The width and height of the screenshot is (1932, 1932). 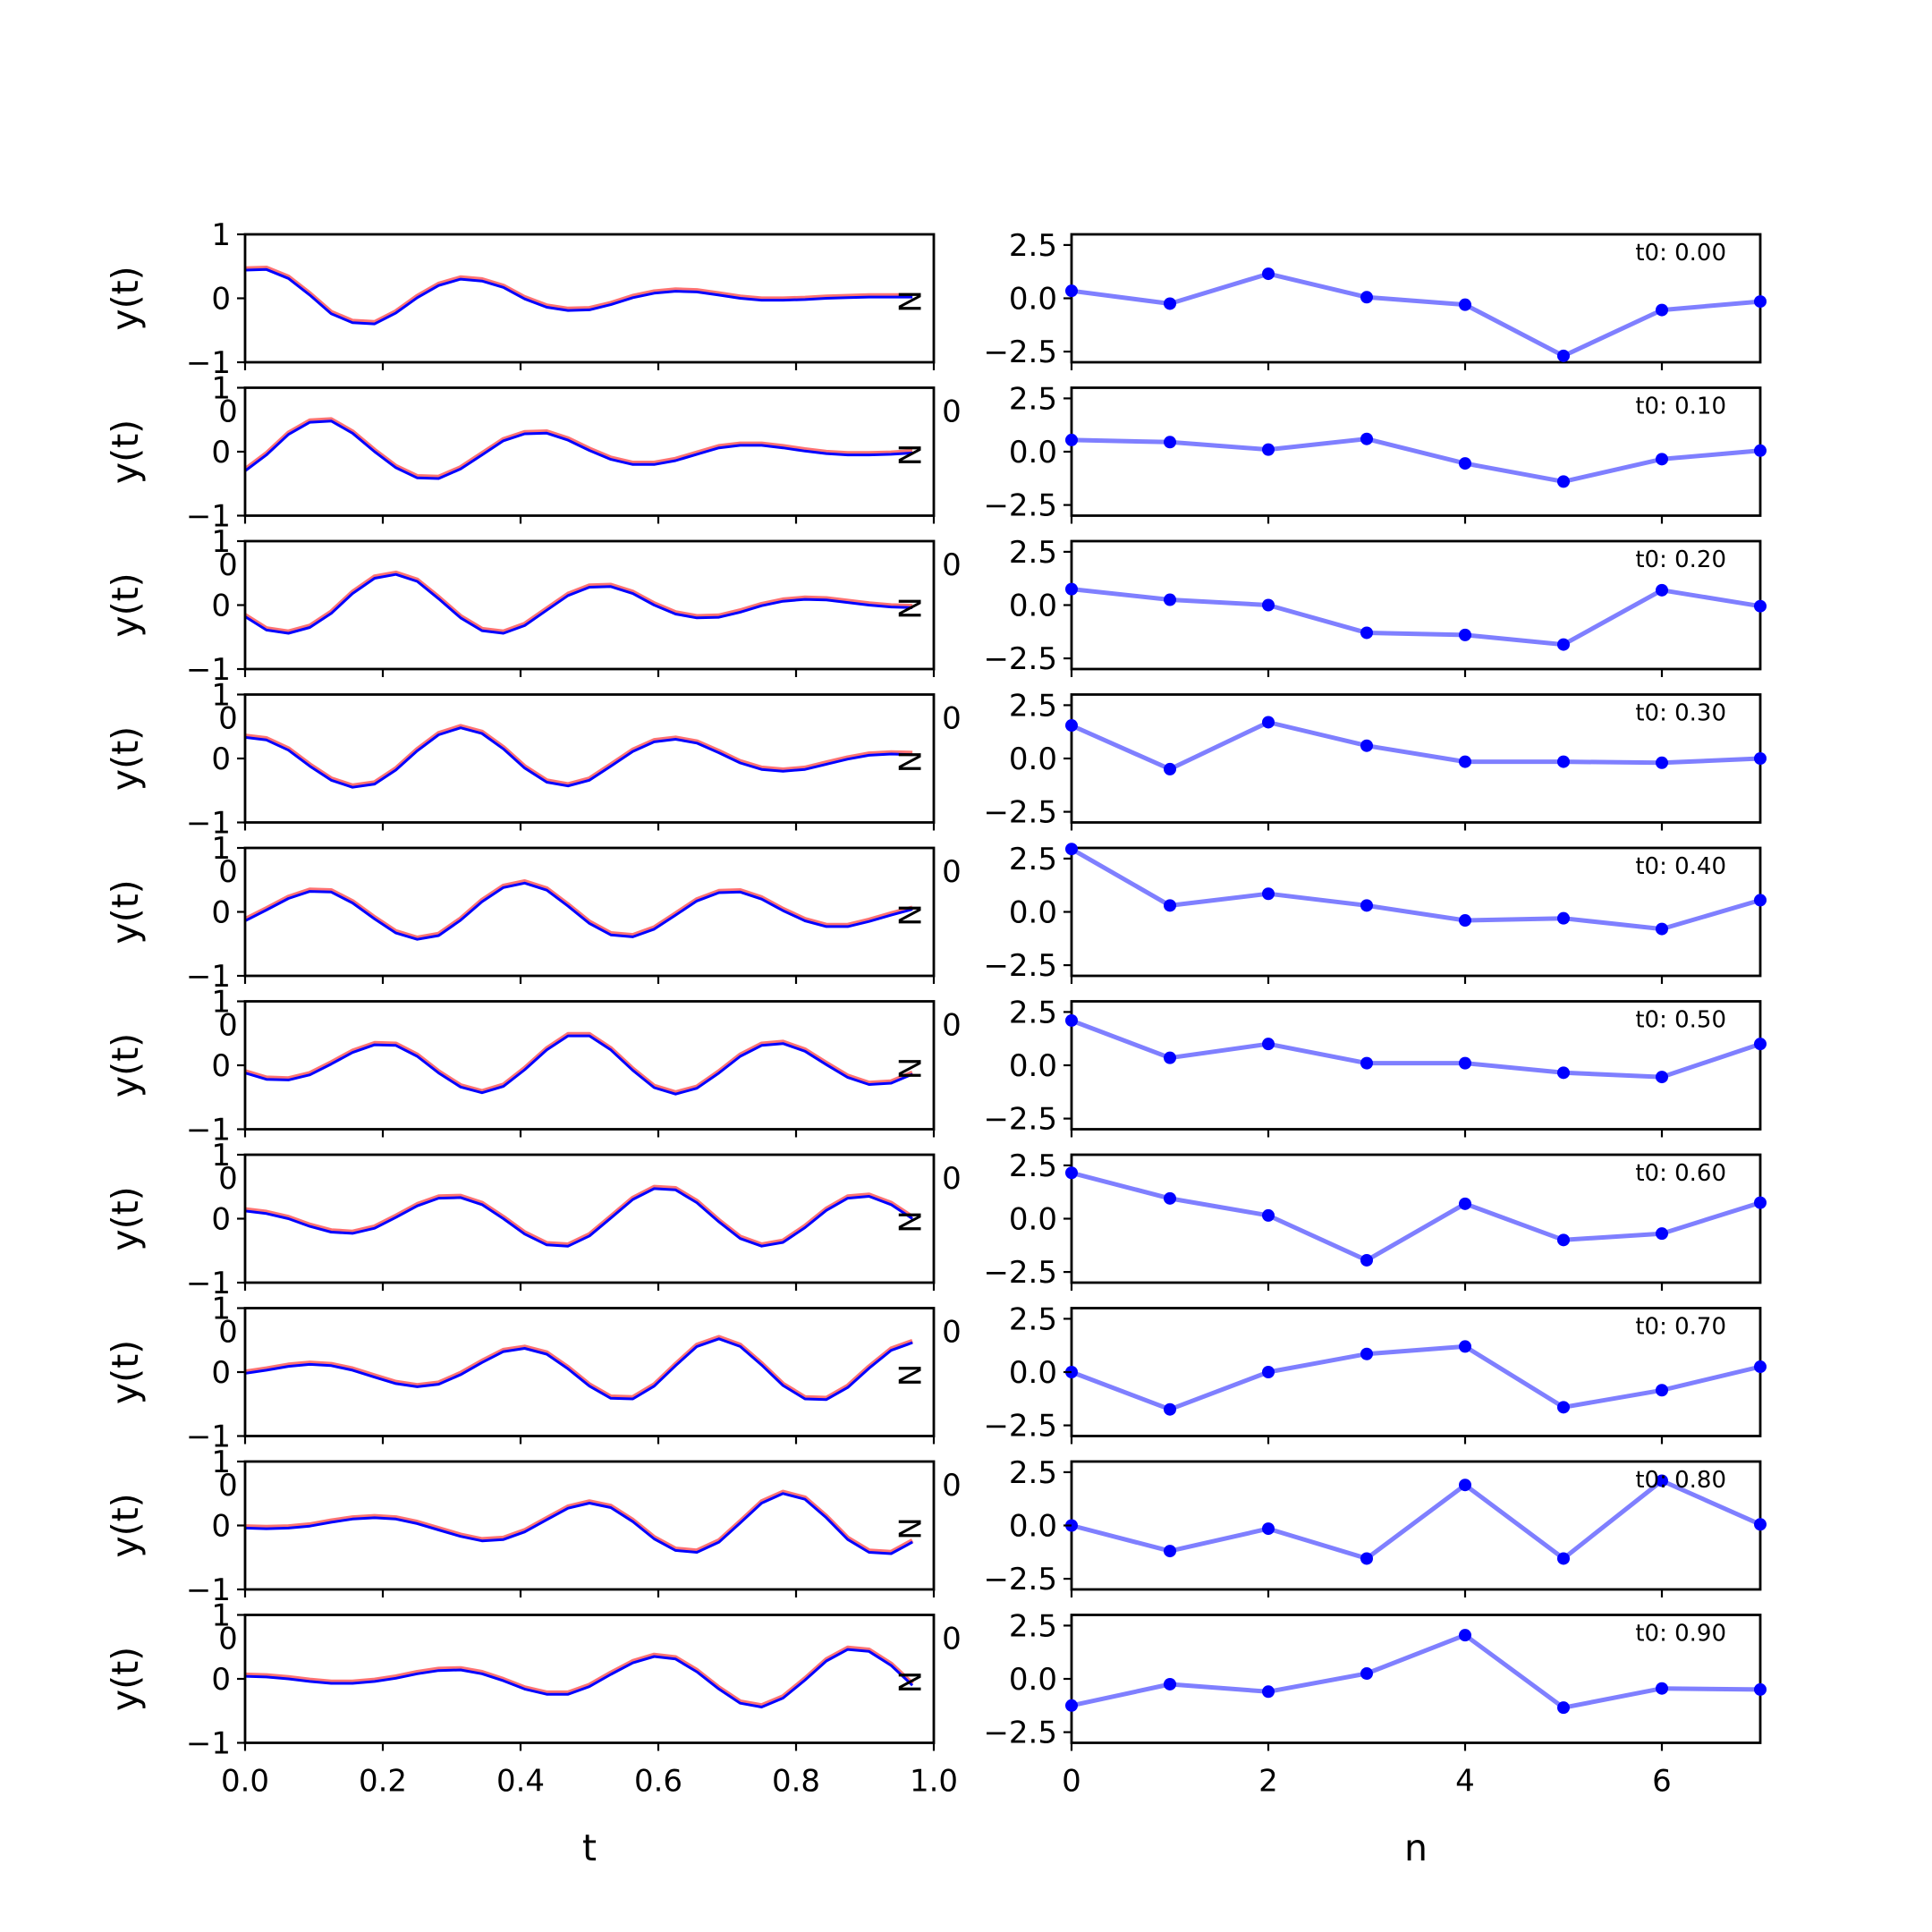 I want to click on x-tick-label: 0, so click(x=1071, y=1782).